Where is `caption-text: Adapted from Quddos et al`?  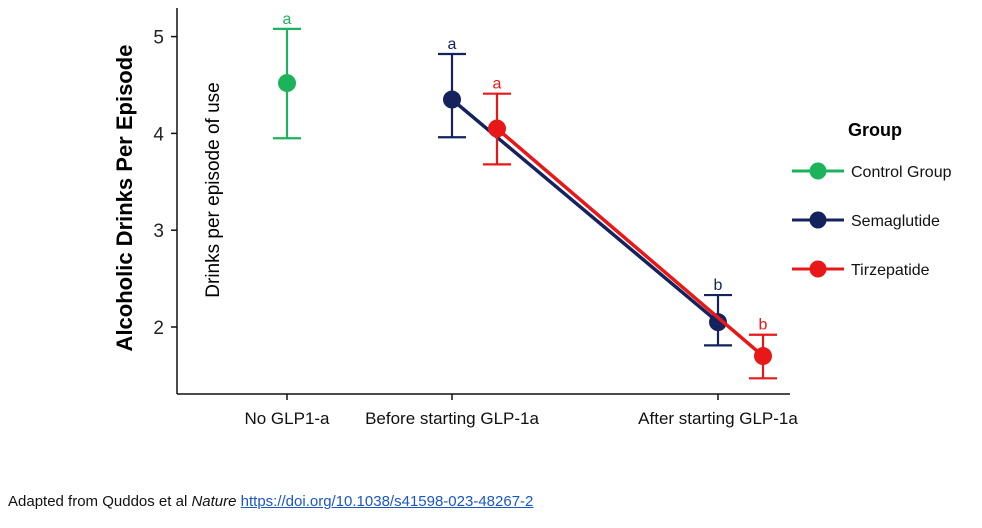
caption-text: Adapted from Quddos et al is located at coordinates (100, 501).